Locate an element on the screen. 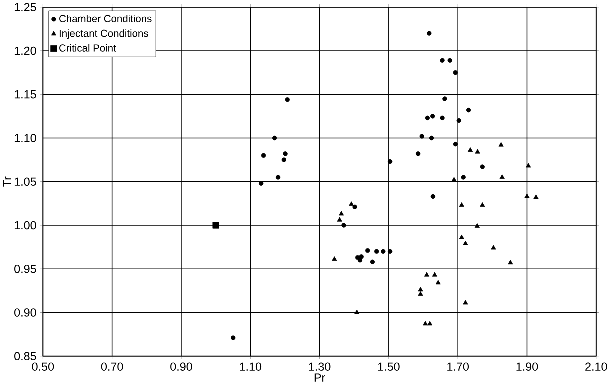 The height and width of the screenshot is (385, 611). y-tick-label: 0.85 is located at coordinates (25, 356).